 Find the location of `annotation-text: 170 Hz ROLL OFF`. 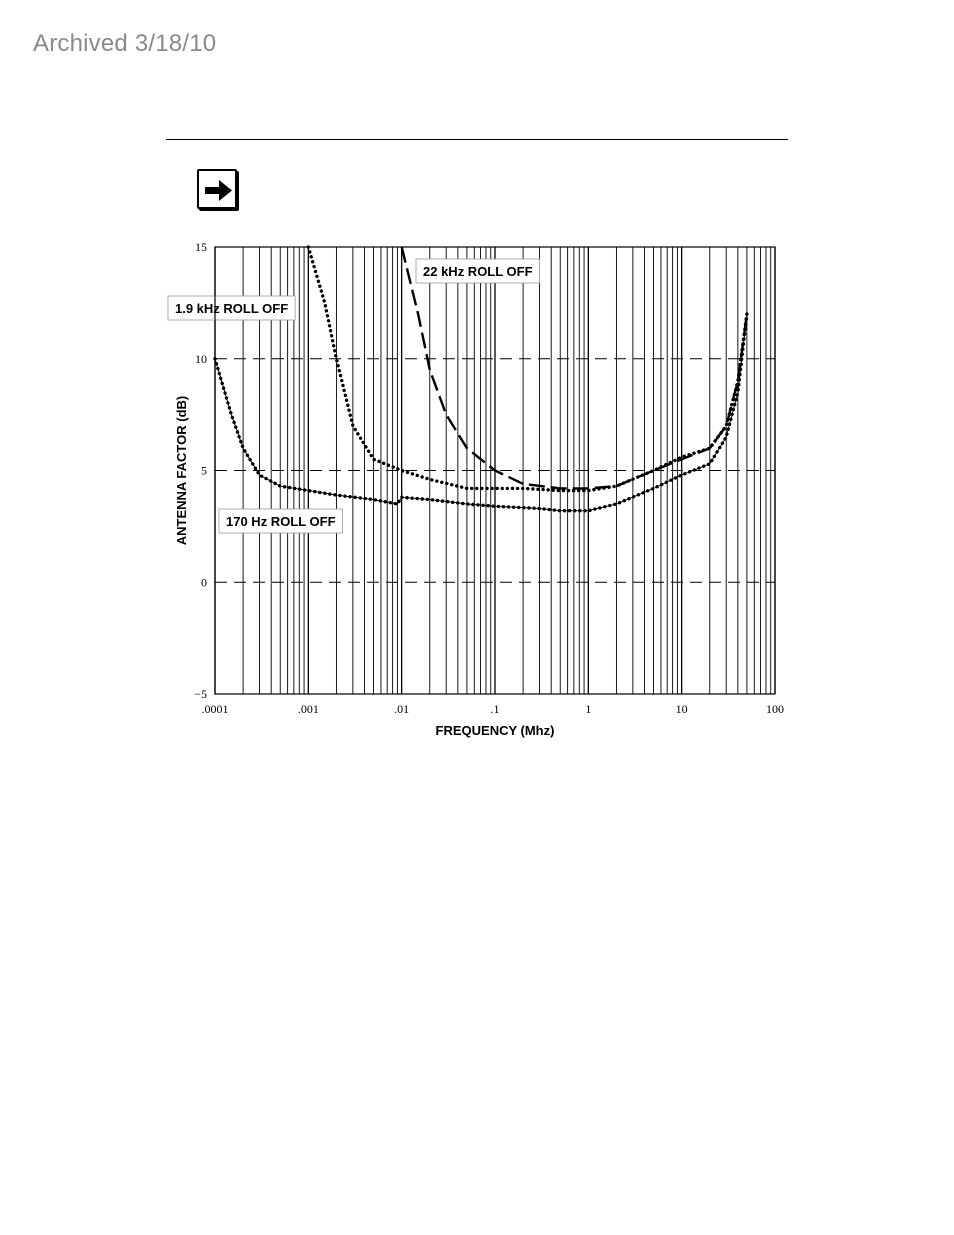

annotation-text: 170 Hz ROLL OFF is located at coordinates (281, 521).